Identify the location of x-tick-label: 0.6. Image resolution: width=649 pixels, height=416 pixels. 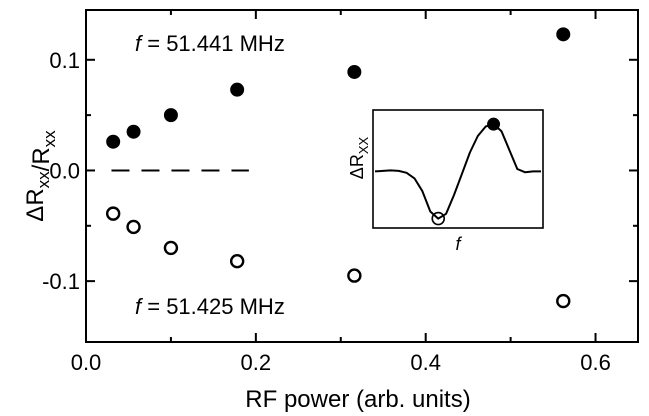
(595, 362).